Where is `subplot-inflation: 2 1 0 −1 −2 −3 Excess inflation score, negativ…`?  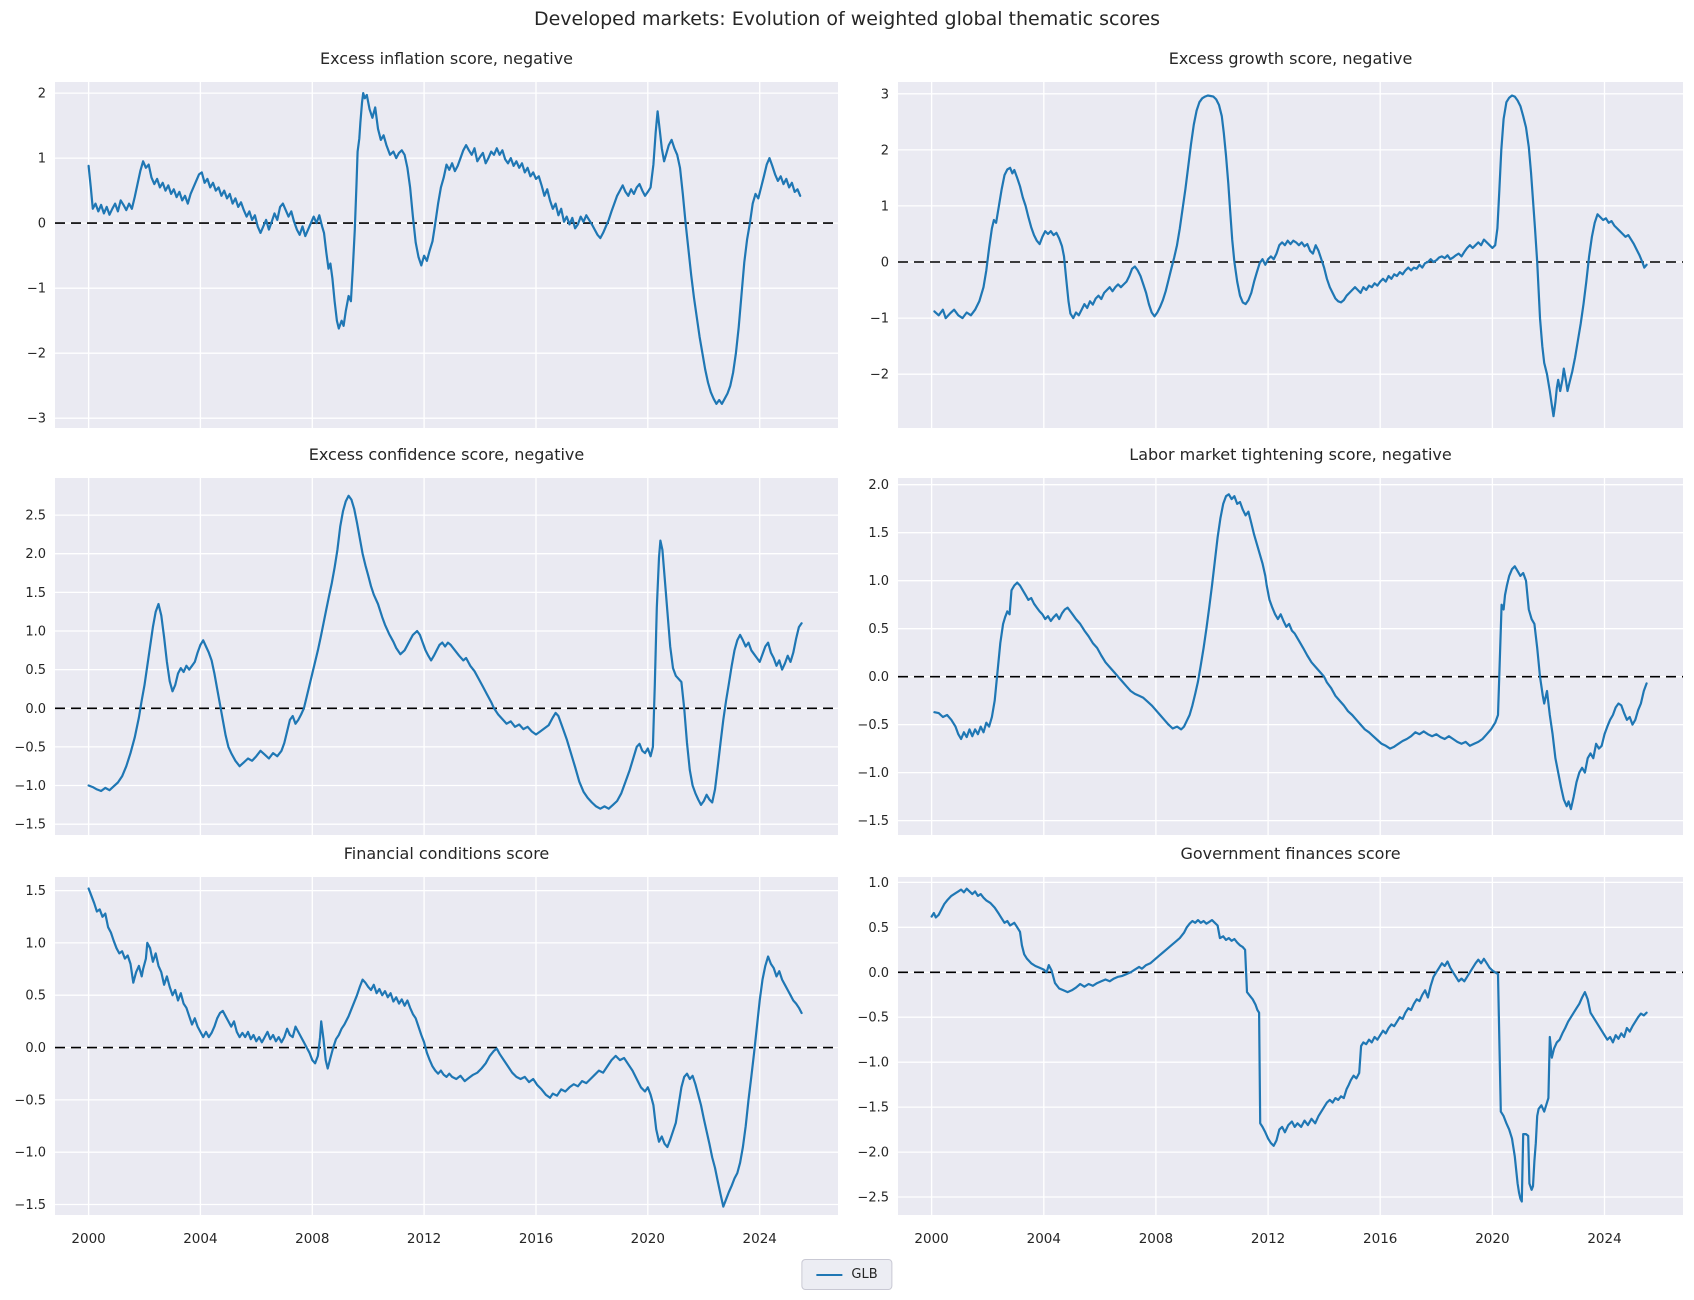
subplot-inflation: 2 1 0 −1 −2 −3 Excess inflation score, negativ… is located at coordinates (432, 238).